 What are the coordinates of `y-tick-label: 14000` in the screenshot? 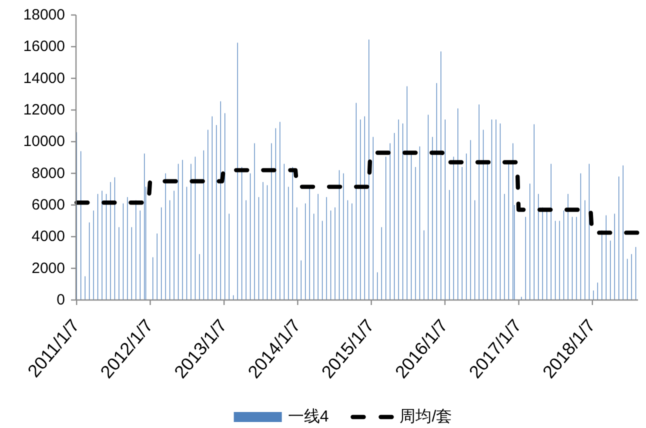 It's located at (44, 78).